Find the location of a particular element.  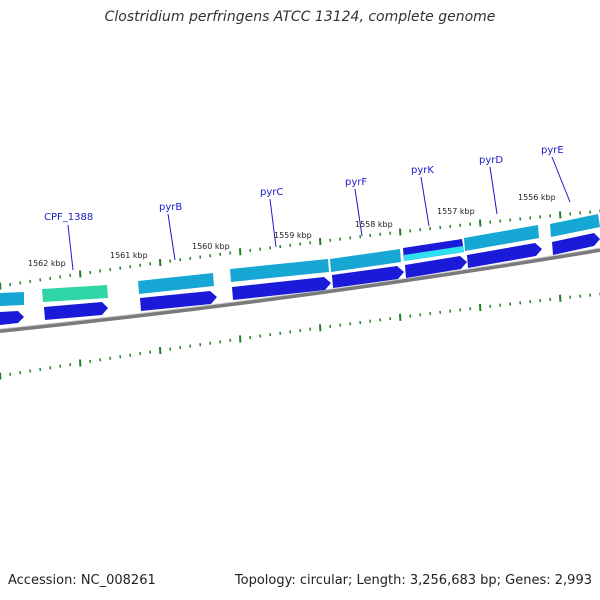

gene-label-CPF_1388: CPF_1388 is located at coordinates (68, 217).